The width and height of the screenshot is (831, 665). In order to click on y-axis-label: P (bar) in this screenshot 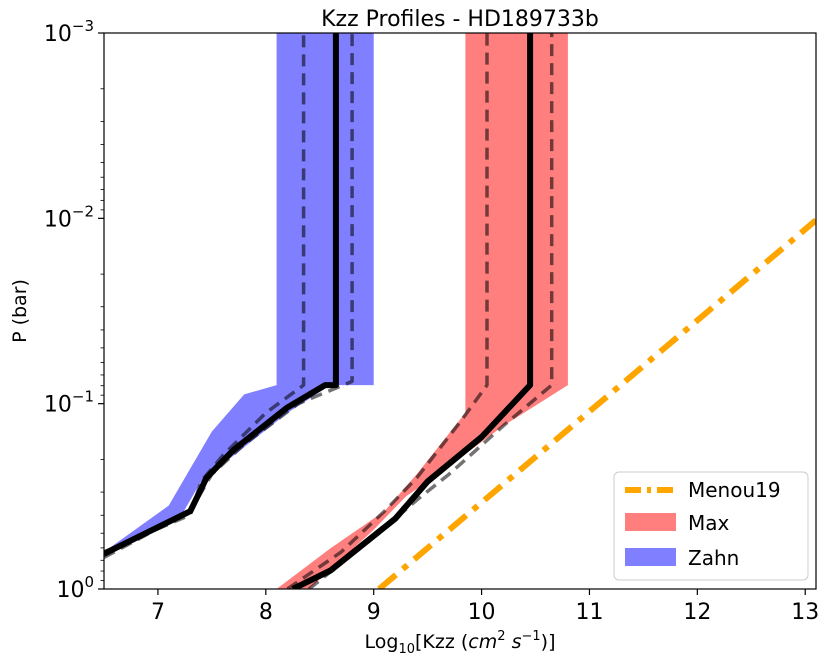, I will do `click(20, 311)`.